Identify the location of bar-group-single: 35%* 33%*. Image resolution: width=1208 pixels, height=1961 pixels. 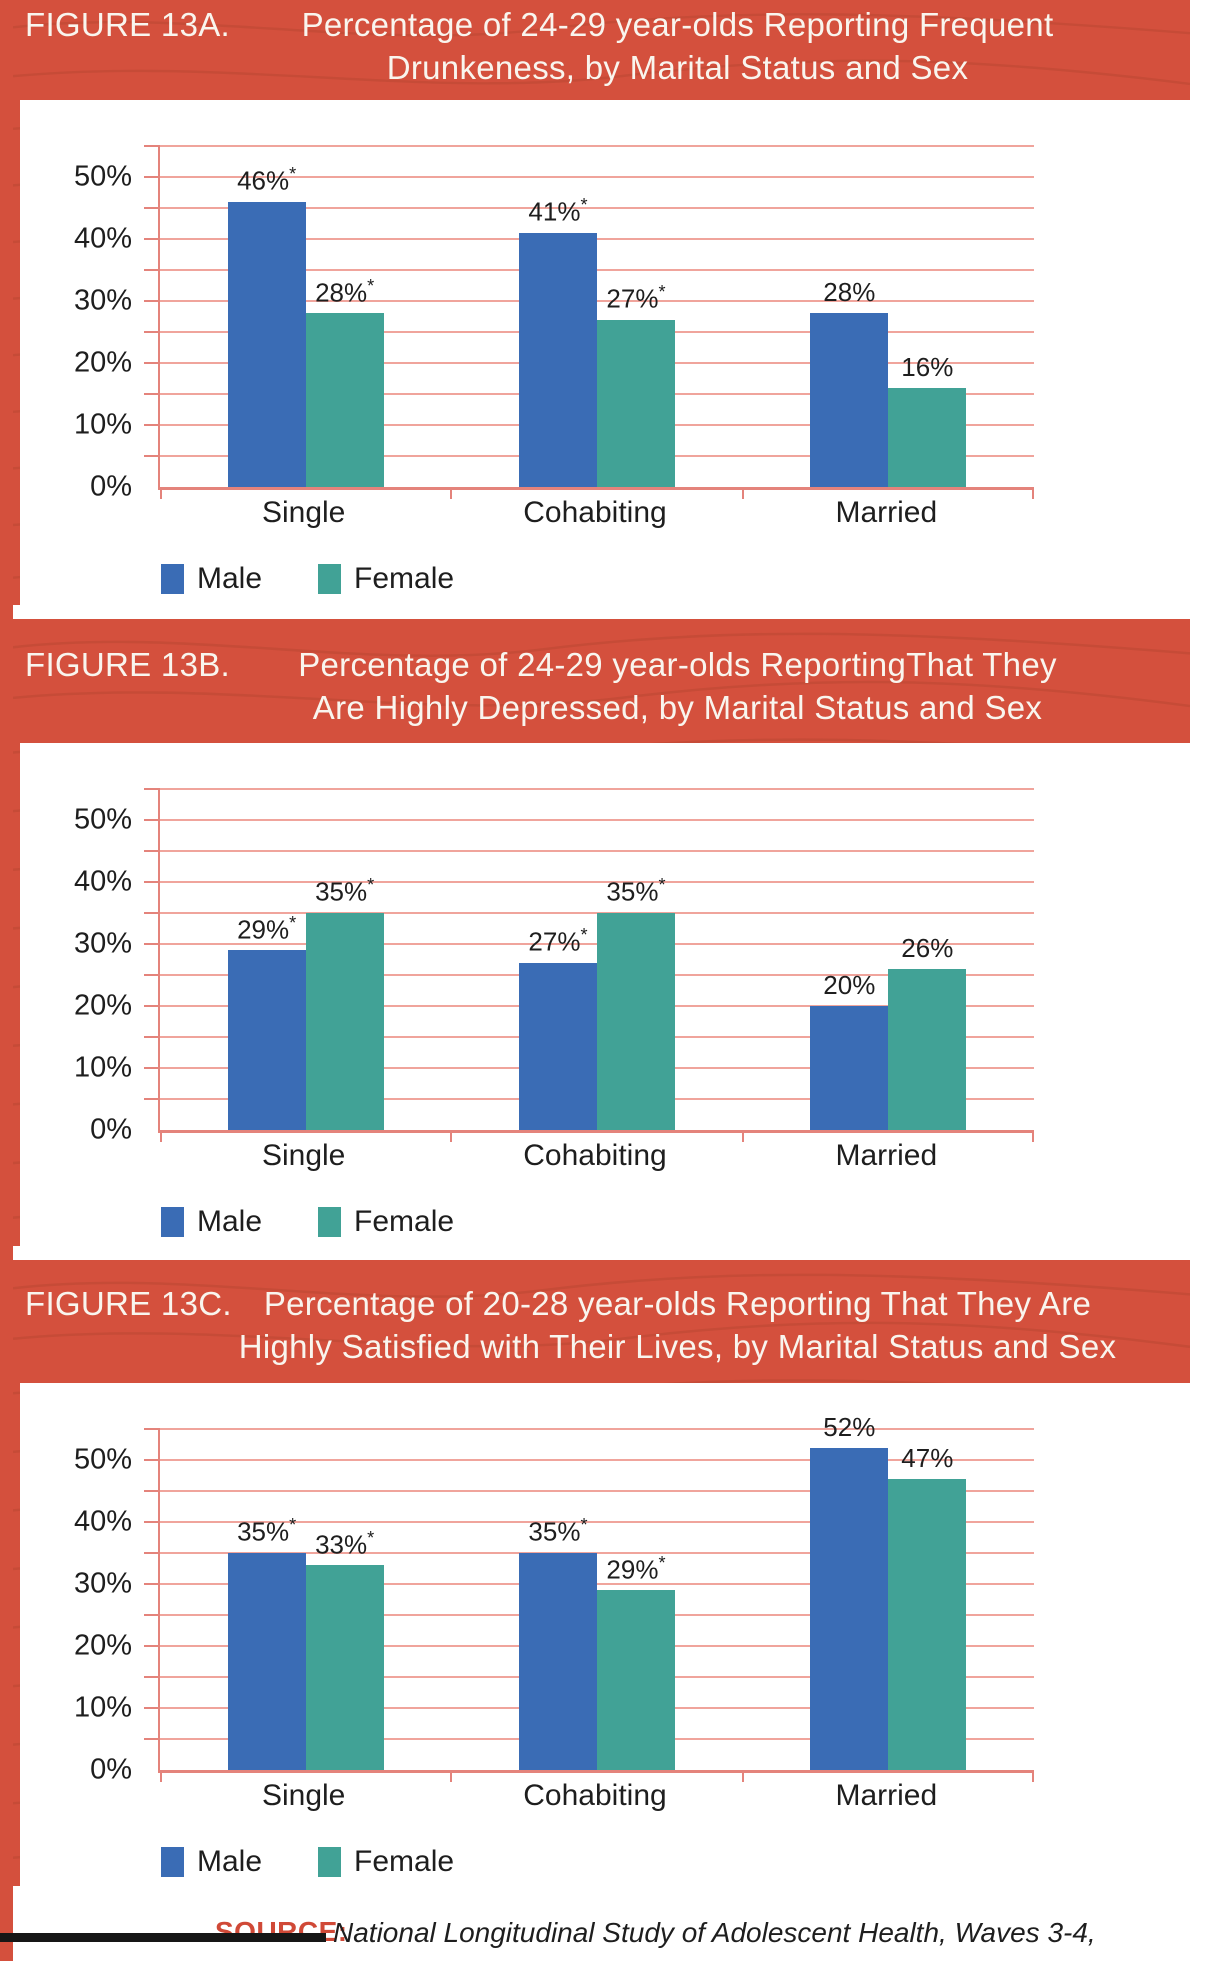
(305, 1599).